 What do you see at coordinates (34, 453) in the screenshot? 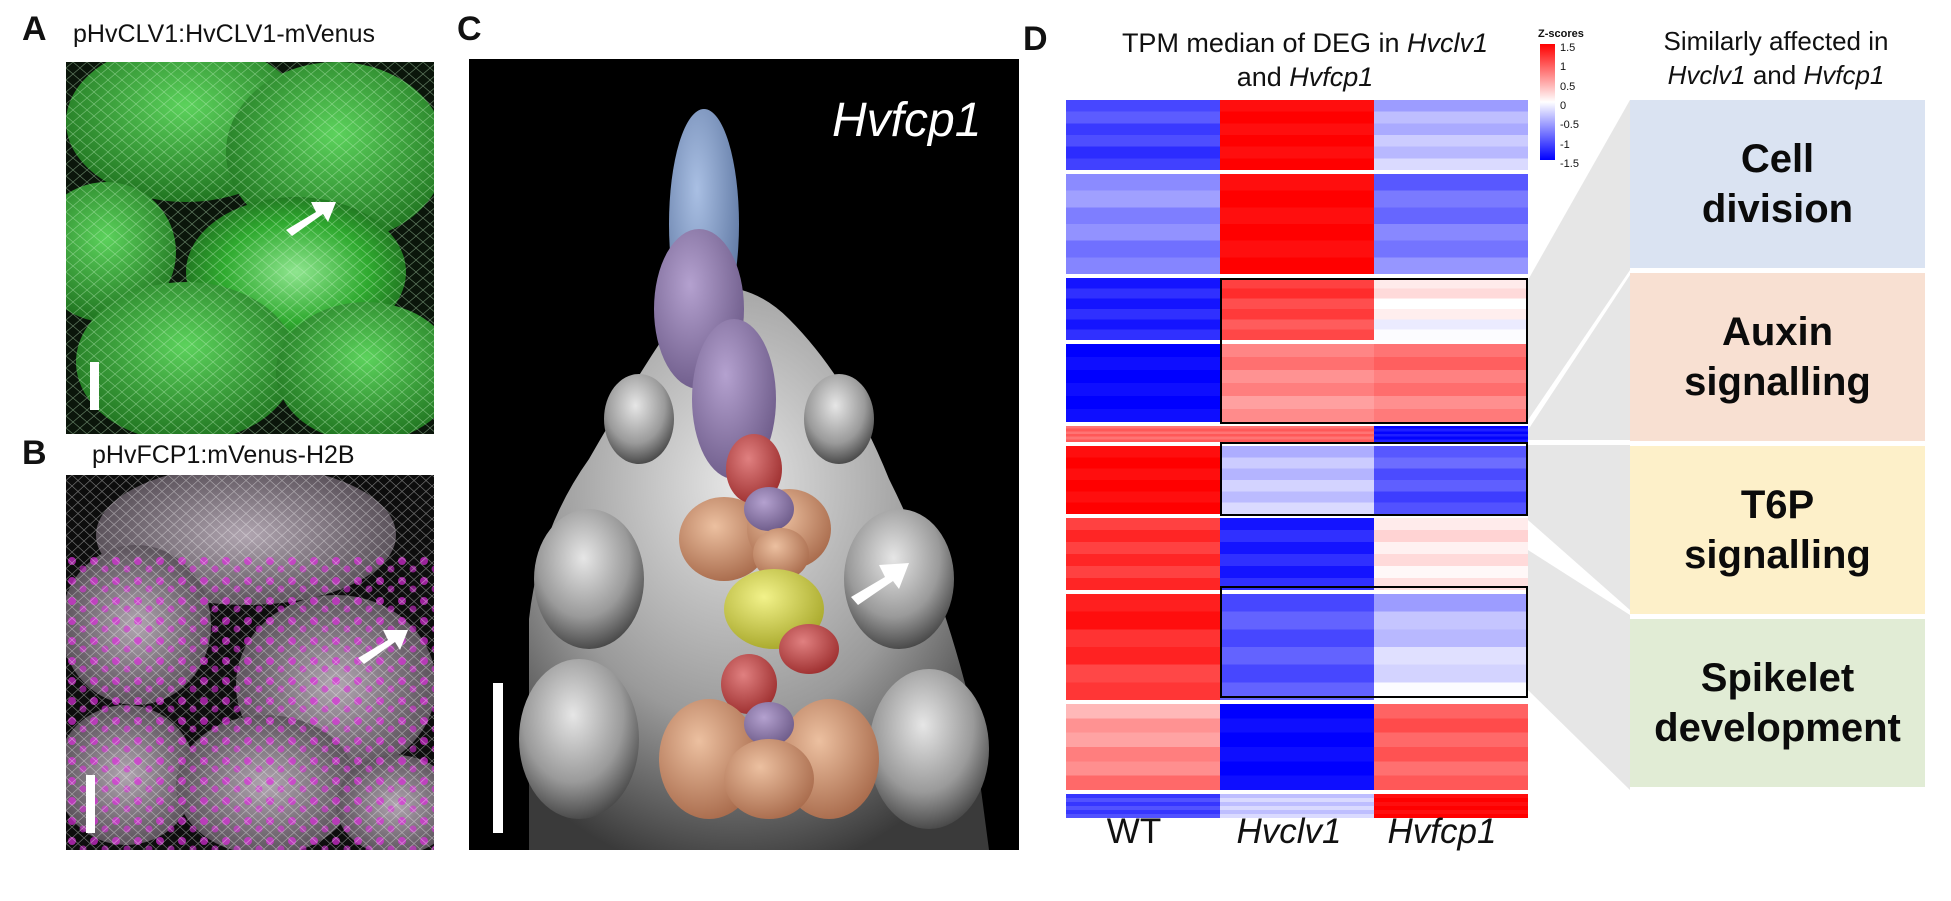
I see `panel-b-letter: B` at bounding box center [34, 453].